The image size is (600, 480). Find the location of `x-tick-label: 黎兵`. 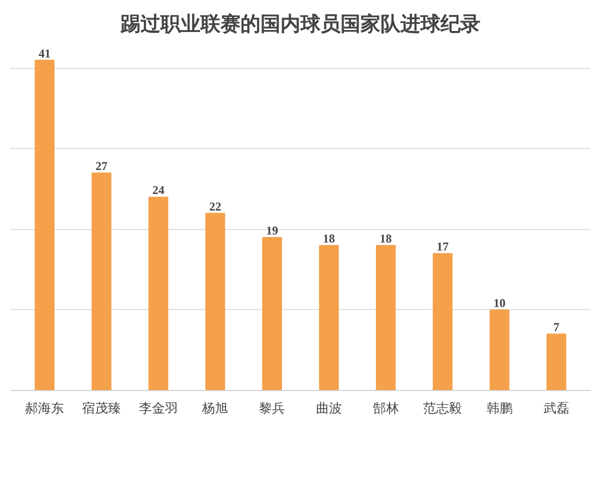

x-tick-label: 黎兵 is located at coordinates (272, 409).